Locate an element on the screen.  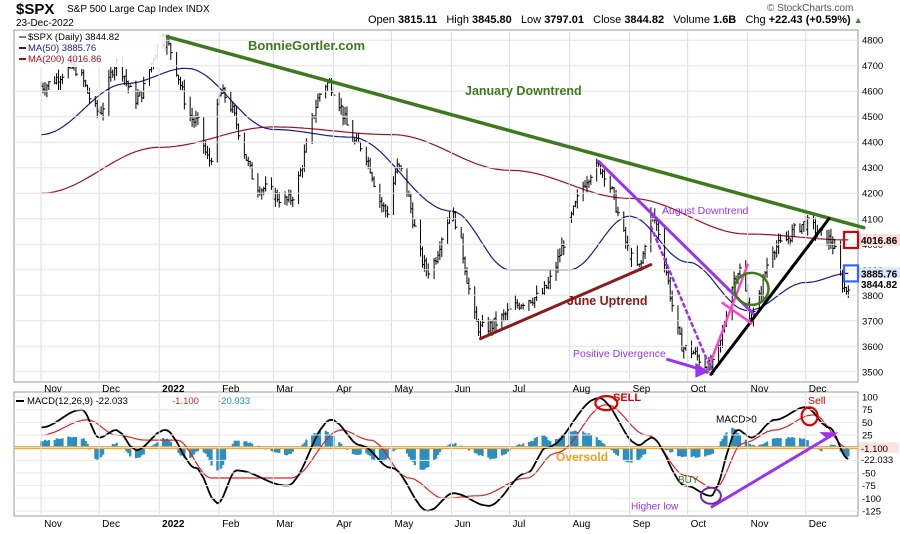
macd-x-tick-label: Jul is located at coordinates (519, 524).